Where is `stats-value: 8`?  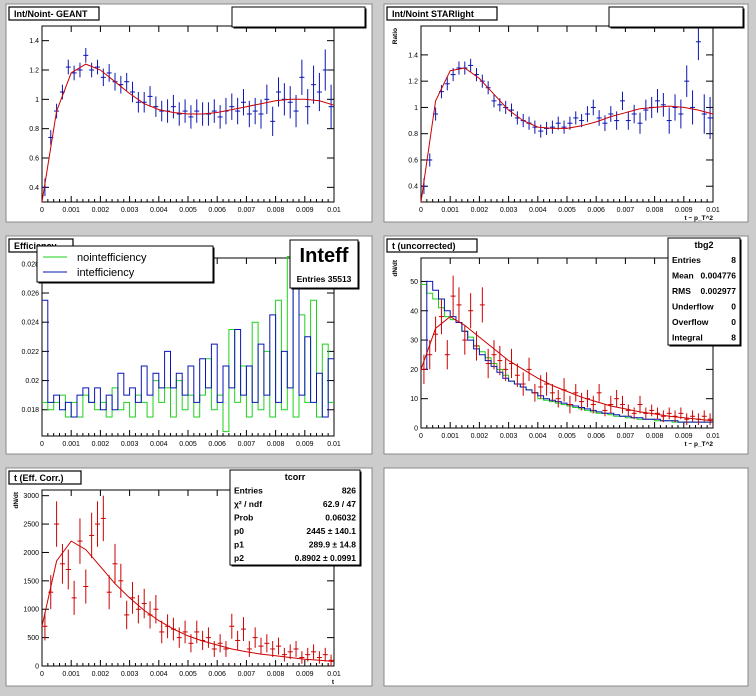 stats-value: 8 is located at coordinates (733, 260).